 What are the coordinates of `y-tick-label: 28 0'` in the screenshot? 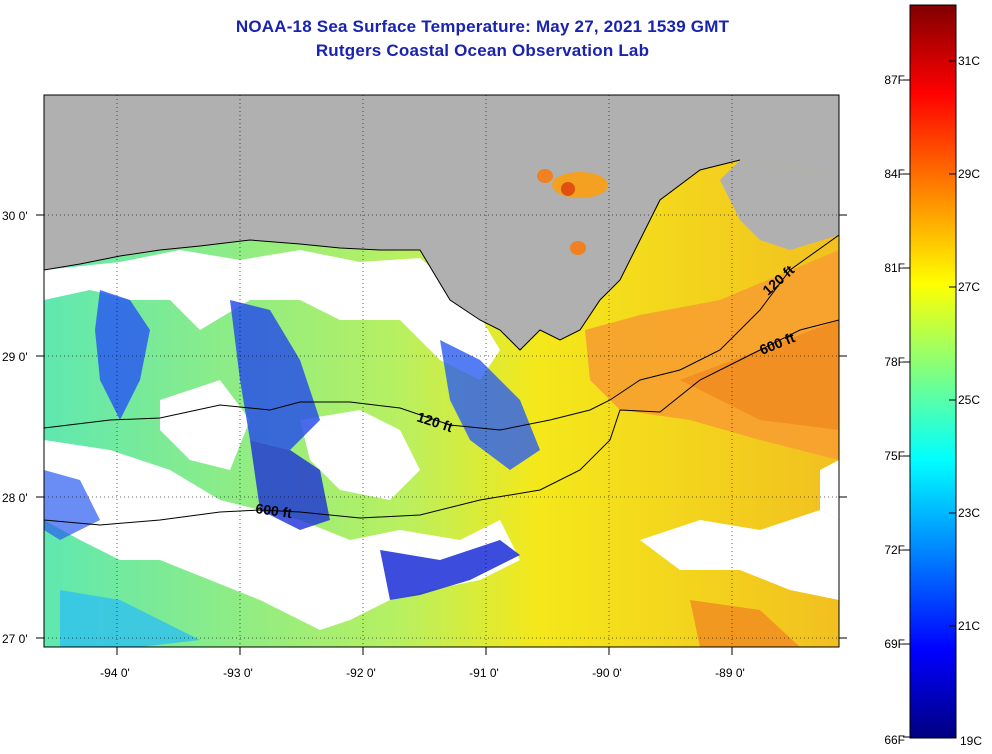 It's located at (15, 498).